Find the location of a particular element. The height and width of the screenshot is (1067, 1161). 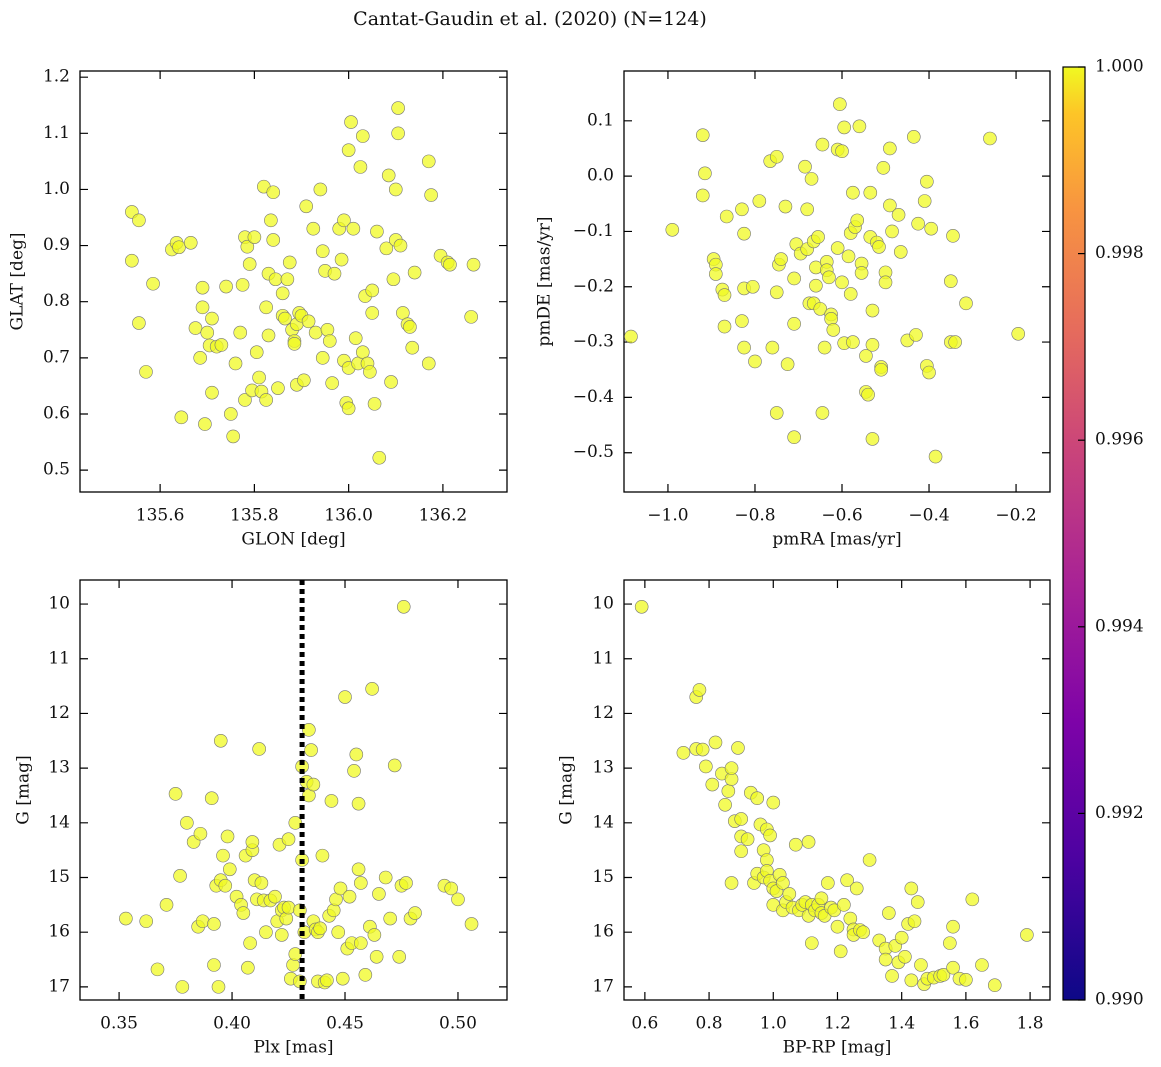

y-tick-label: 15 is located at coordinates (59, 877).